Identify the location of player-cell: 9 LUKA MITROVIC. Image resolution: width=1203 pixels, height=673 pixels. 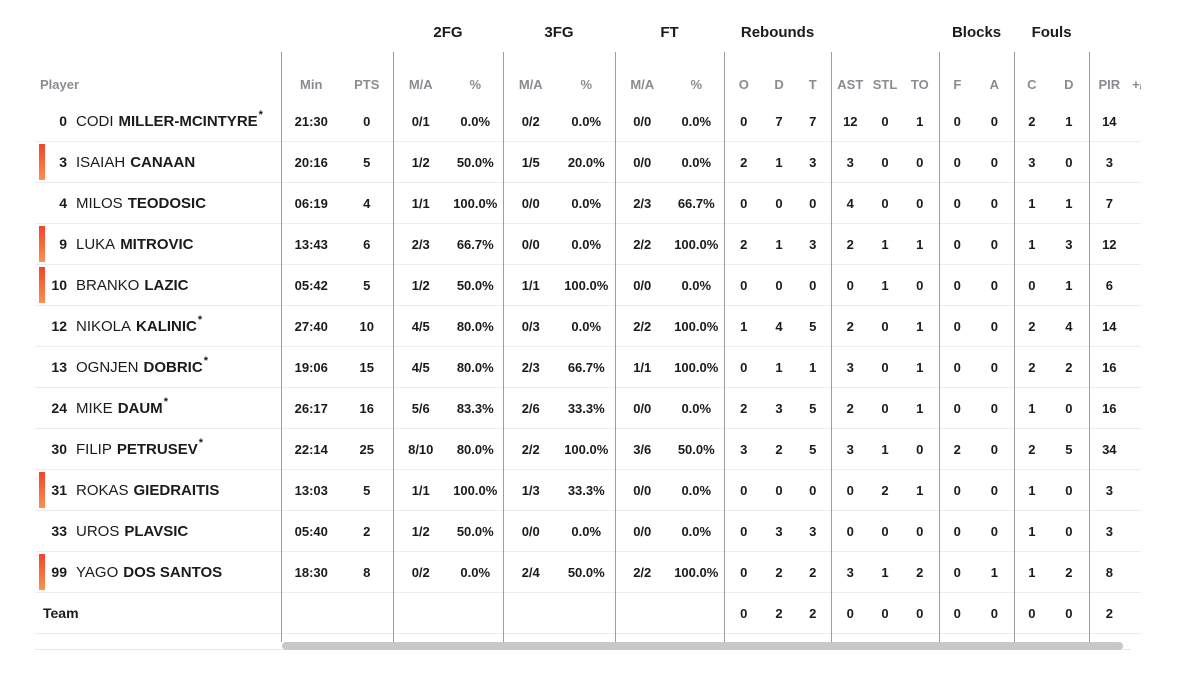
(158, 244).